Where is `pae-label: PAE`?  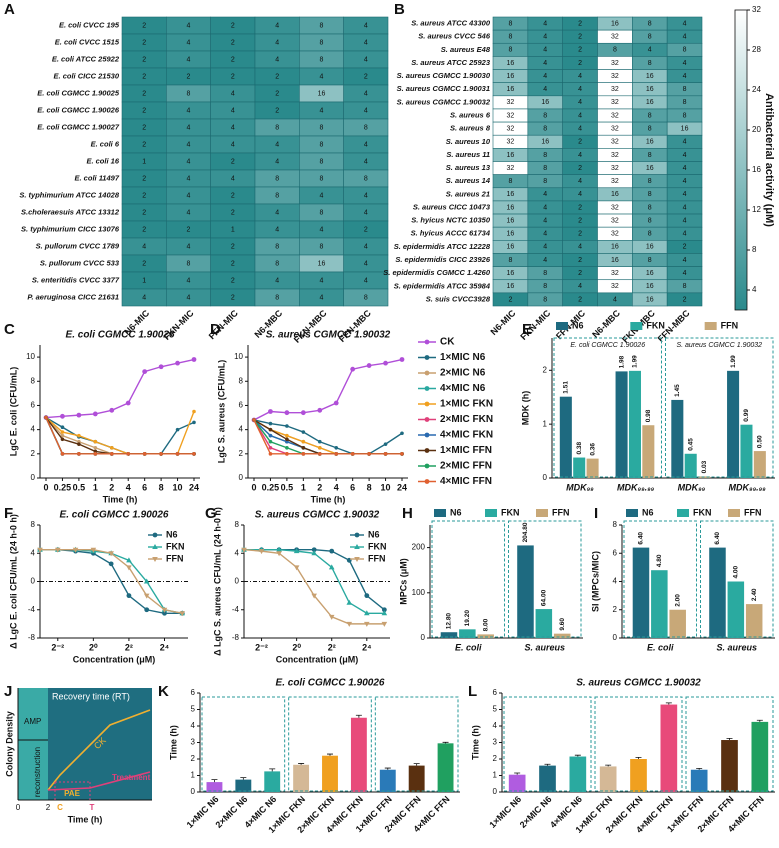 pae-label: PAE is located at coordinates (72, 793).